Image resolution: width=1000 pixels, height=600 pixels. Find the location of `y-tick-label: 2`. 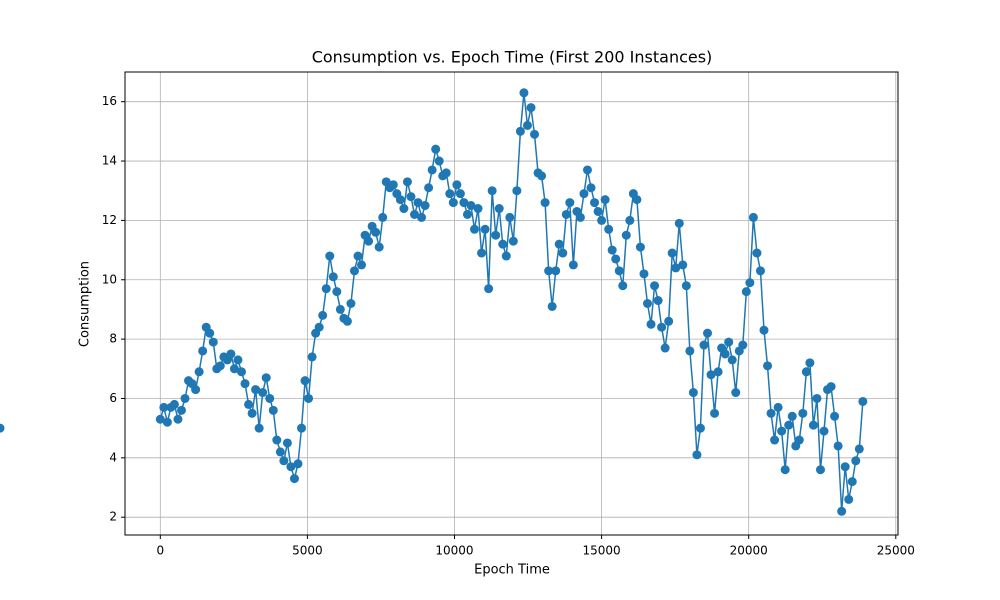

y-tick-label: 2 is located at coordinates (113, 517).